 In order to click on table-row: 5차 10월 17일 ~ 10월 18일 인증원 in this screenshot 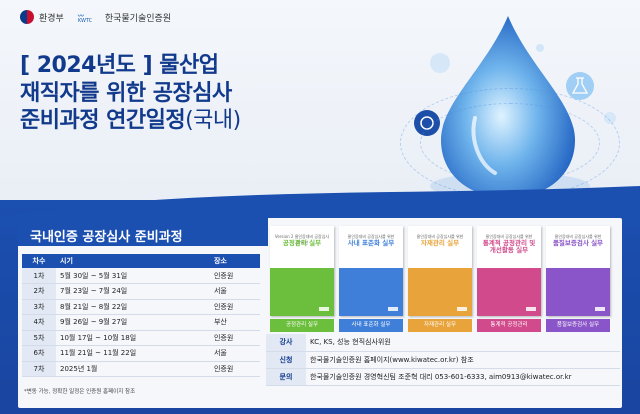, I will do `click(141, 338)`.